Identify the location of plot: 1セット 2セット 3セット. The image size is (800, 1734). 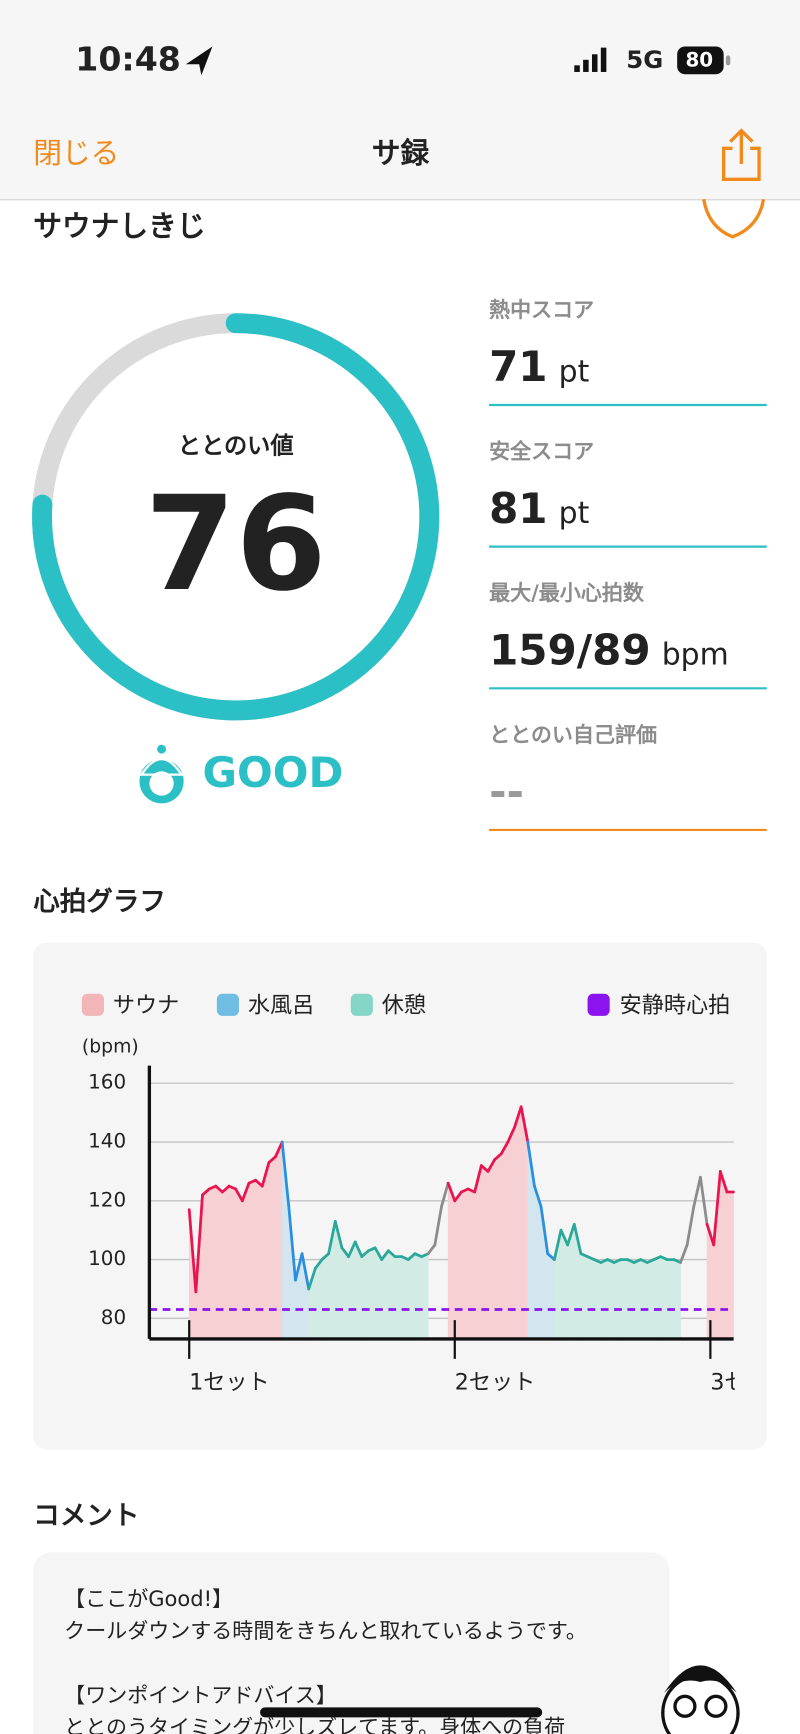
(469, 1250).